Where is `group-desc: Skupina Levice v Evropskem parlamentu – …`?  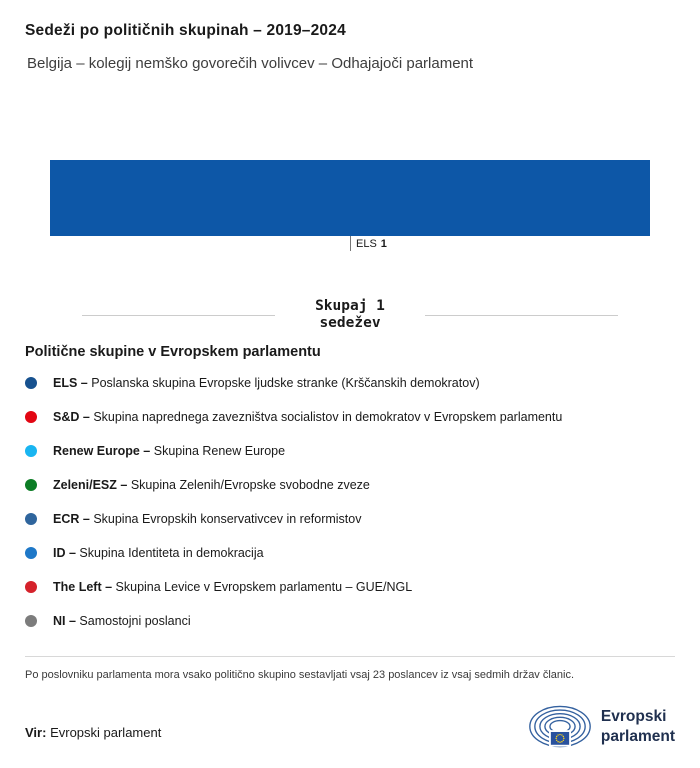 group-desc: Skupina Levice v Evropskem parlamentu – … is located at coordinates (264, 587).